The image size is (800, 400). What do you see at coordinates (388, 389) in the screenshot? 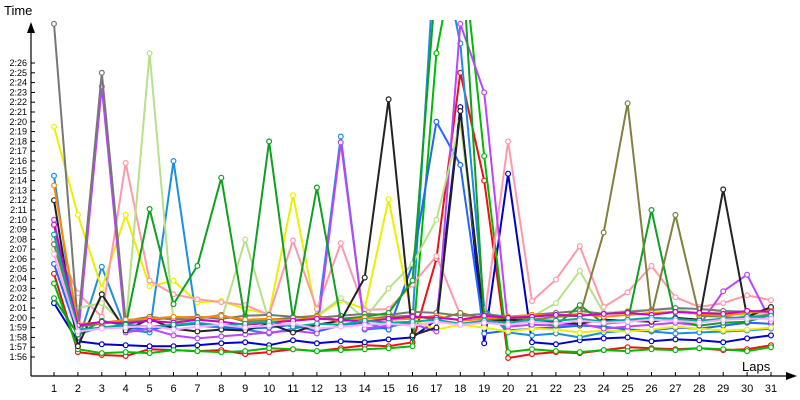
I see `x-tick-label: 15` at bounding box center [388, 389].